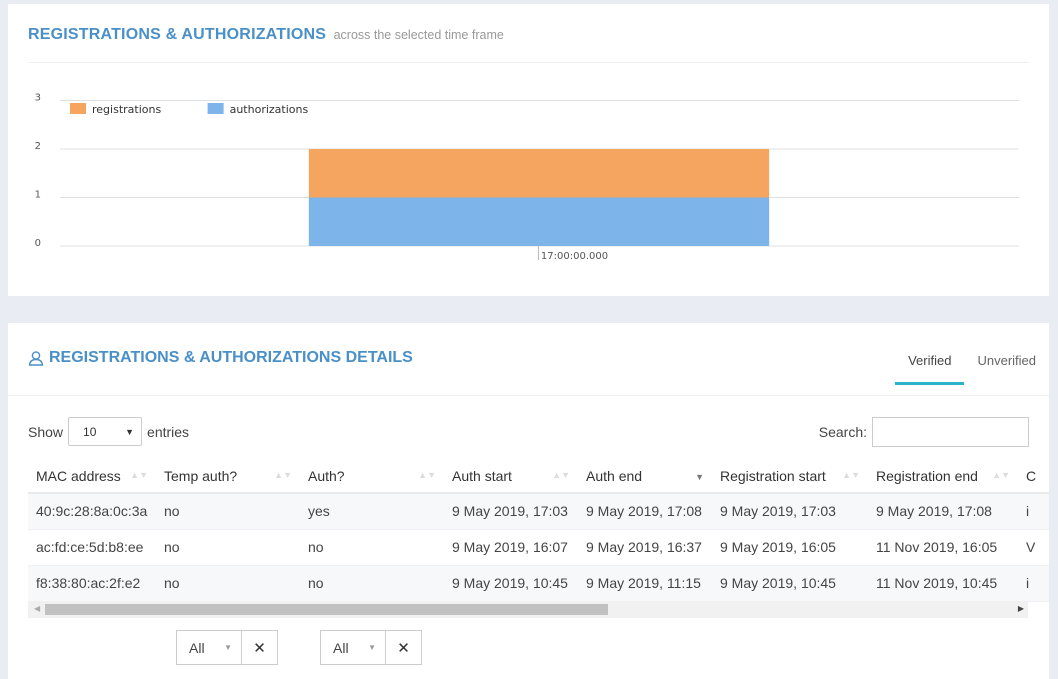 This screenshot has width=1058, height=679. What do you see at coordinates (574, 256) in the screenshot?
I see `x-tick-label: 17:00:00.000` at bounding box center [574, 256].